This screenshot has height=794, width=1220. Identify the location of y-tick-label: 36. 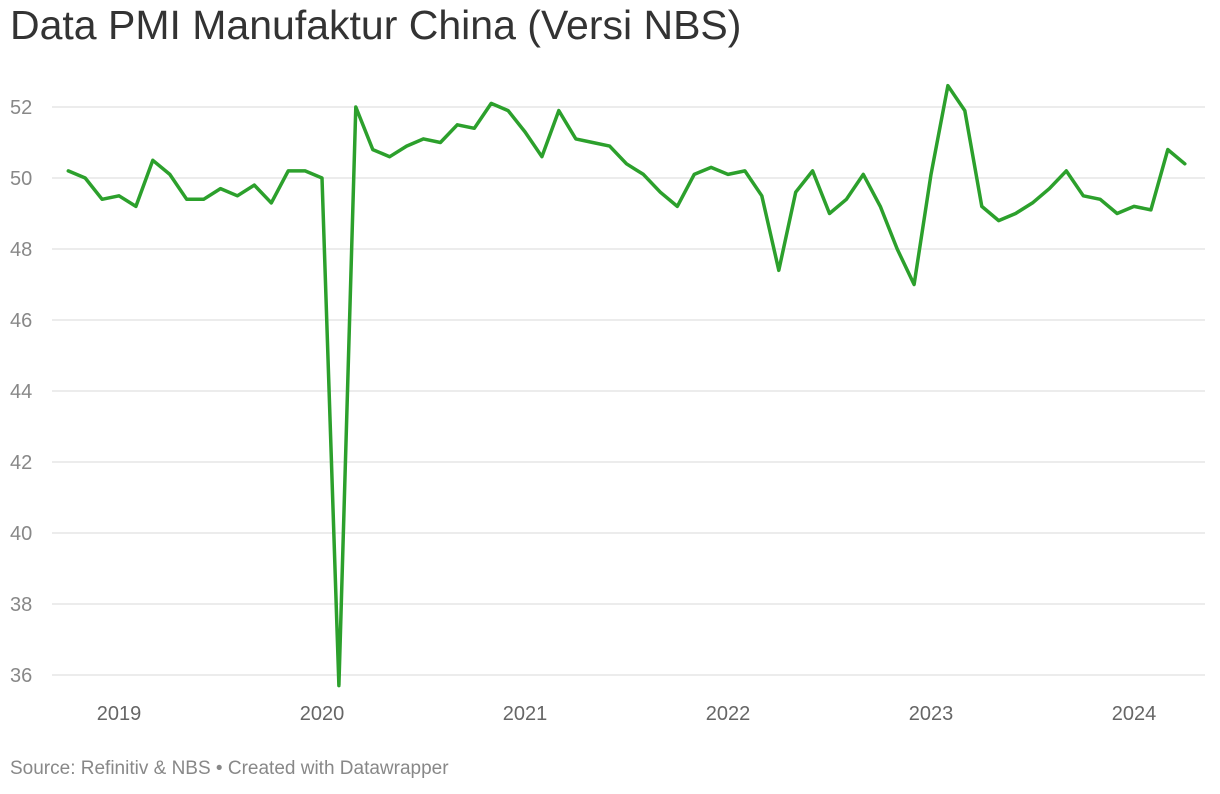
(21, 676).